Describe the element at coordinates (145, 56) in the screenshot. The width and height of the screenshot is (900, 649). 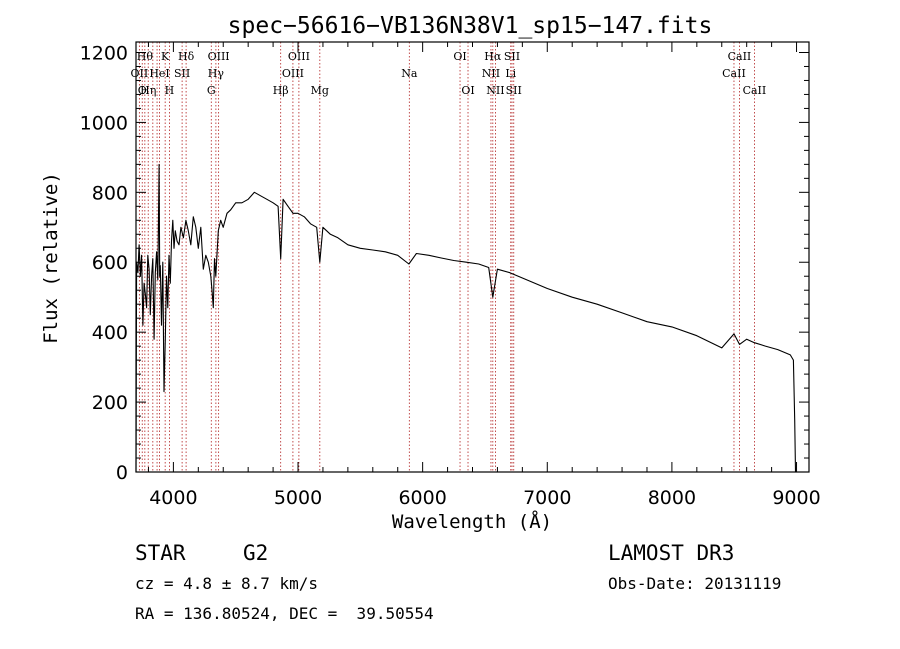
I see `spectral-line-label: Hθ` at that location.